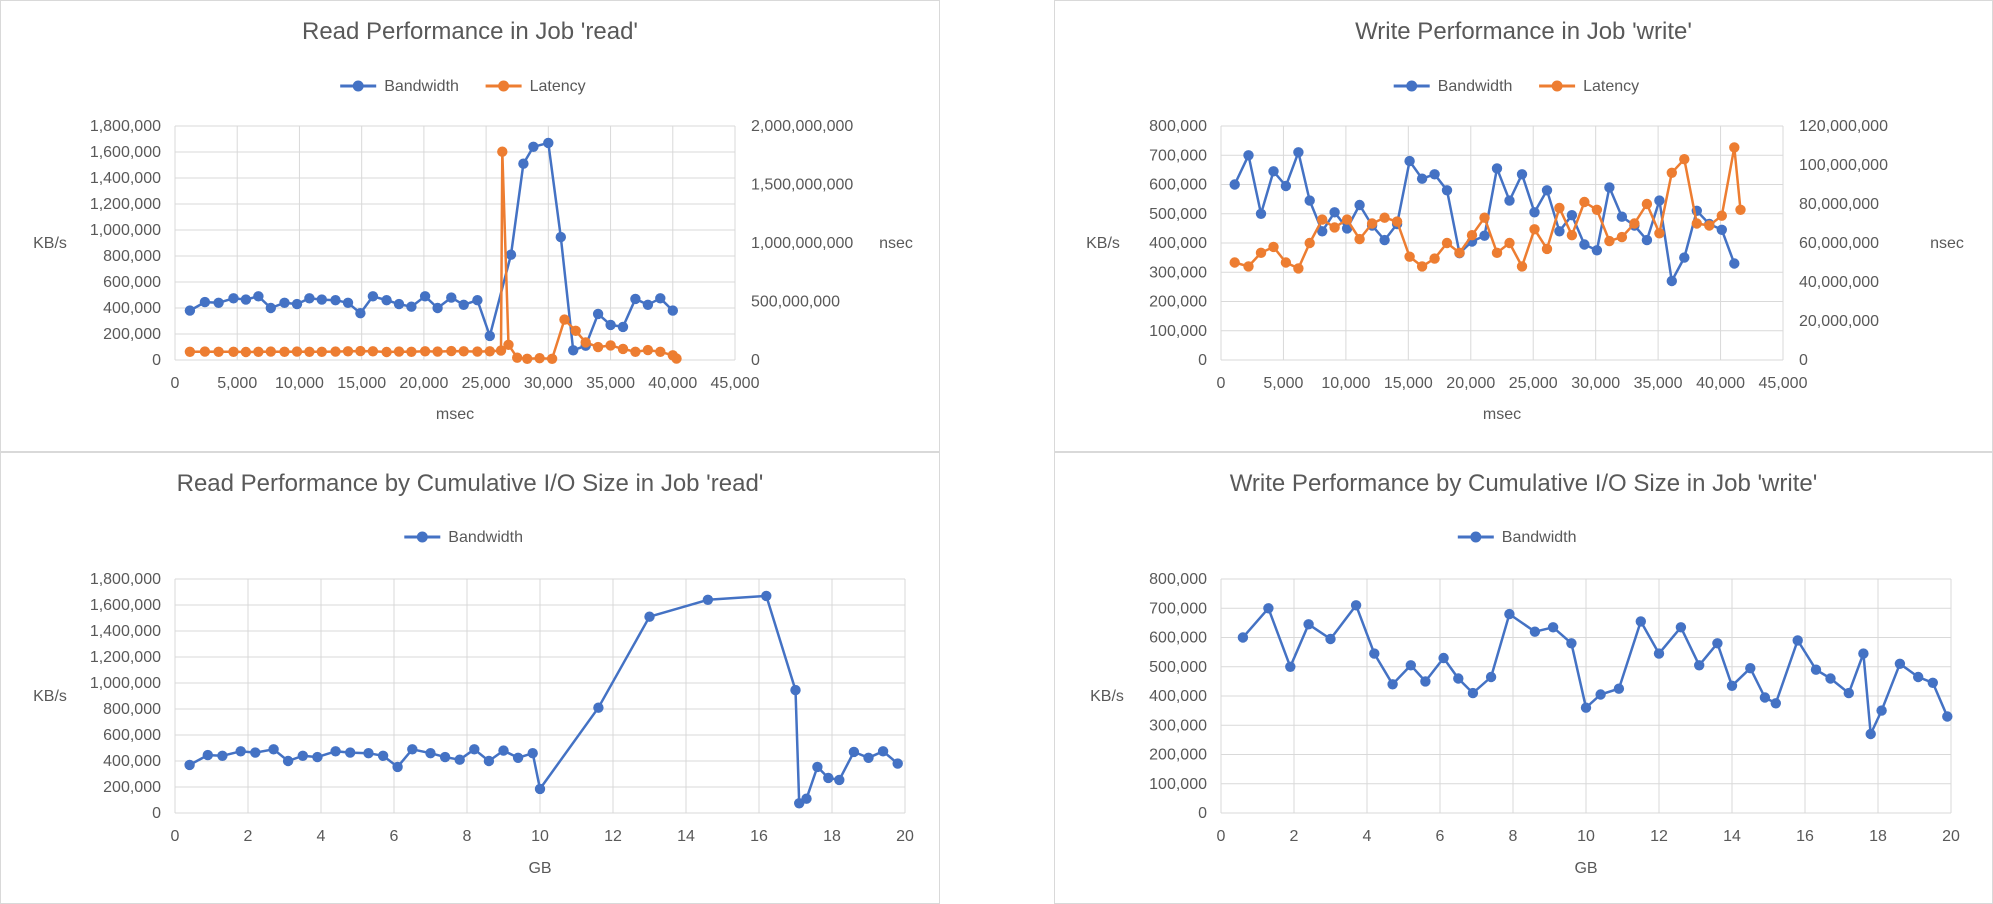  Describe the element at coordinates (1839, 321) in the screenshot. I see `y2-tick-label: 20,000,000` at that location.